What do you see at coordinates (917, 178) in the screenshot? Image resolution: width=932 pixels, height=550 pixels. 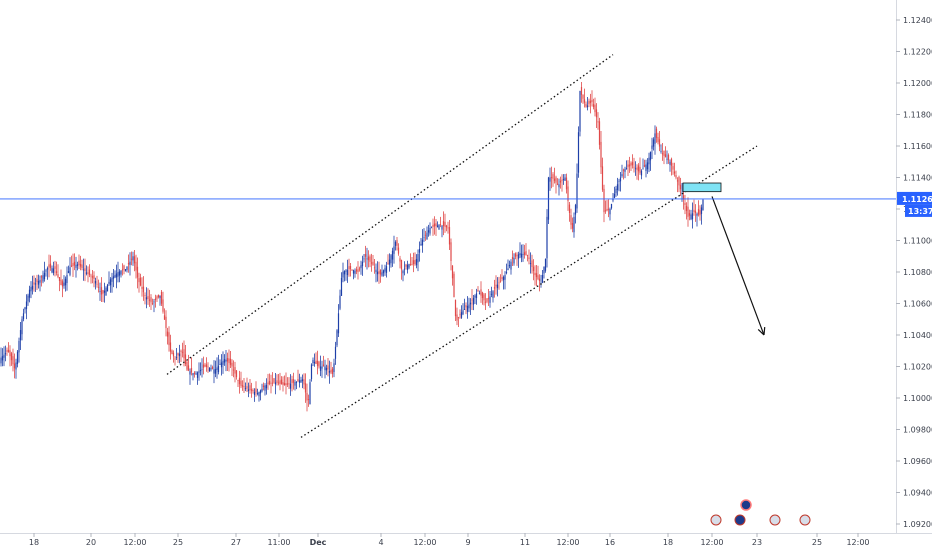 I see `y-tick-label: 1.11400` at bounding box center [917, 178].